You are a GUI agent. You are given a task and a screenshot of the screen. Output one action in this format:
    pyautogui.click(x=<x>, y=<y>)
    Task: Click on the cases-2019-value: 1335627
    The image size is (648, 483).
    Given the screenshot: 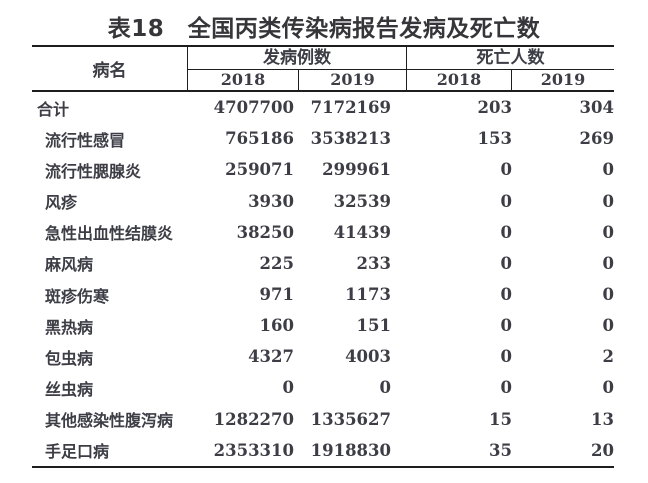 What is the action you would take?
    pyautogui.click(x=350, y=419)
    